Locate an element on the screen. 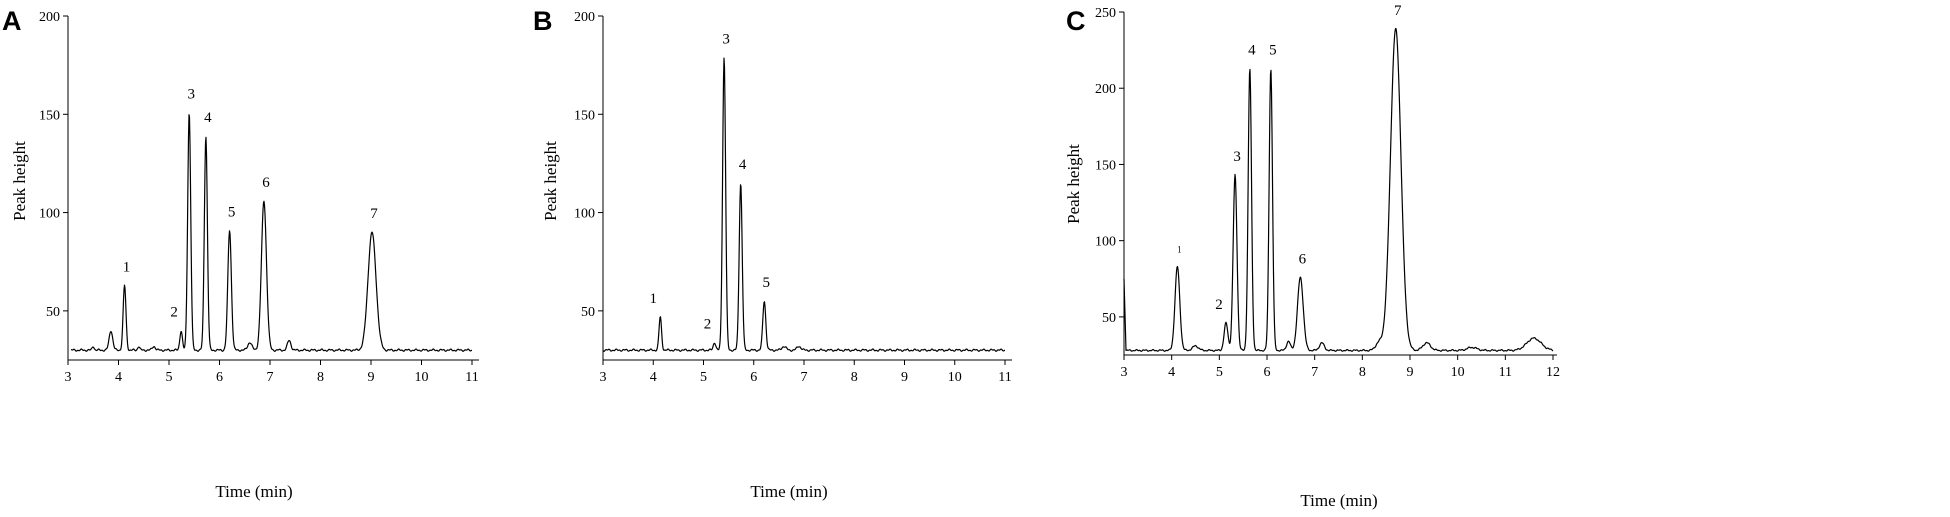  panel-b-peak-labels: 1 2 3 4 5 is located at coordinates (710, 181).